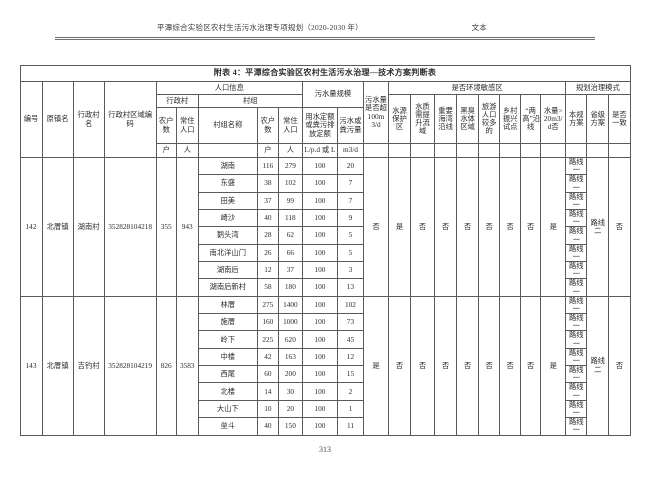 The width and height of the screenshot is (650, 481). What do you see at coordinates (290, 287) in the screenshot?
I see `cell-group-population: 180` at bounding box center [290, 287].